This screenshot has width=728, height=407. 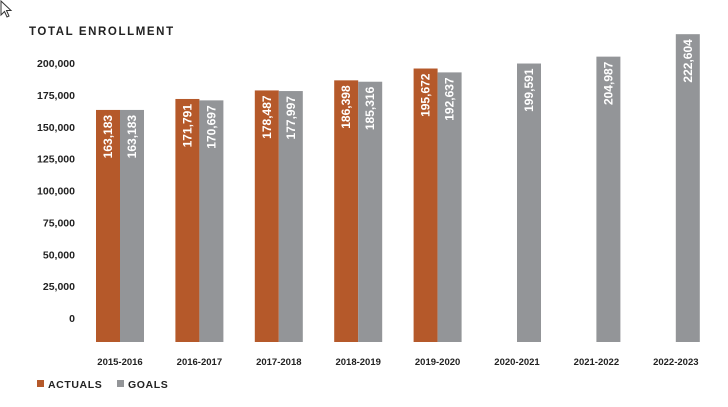 I want to click on data-label: 170,697, so click(x=211, y=127).